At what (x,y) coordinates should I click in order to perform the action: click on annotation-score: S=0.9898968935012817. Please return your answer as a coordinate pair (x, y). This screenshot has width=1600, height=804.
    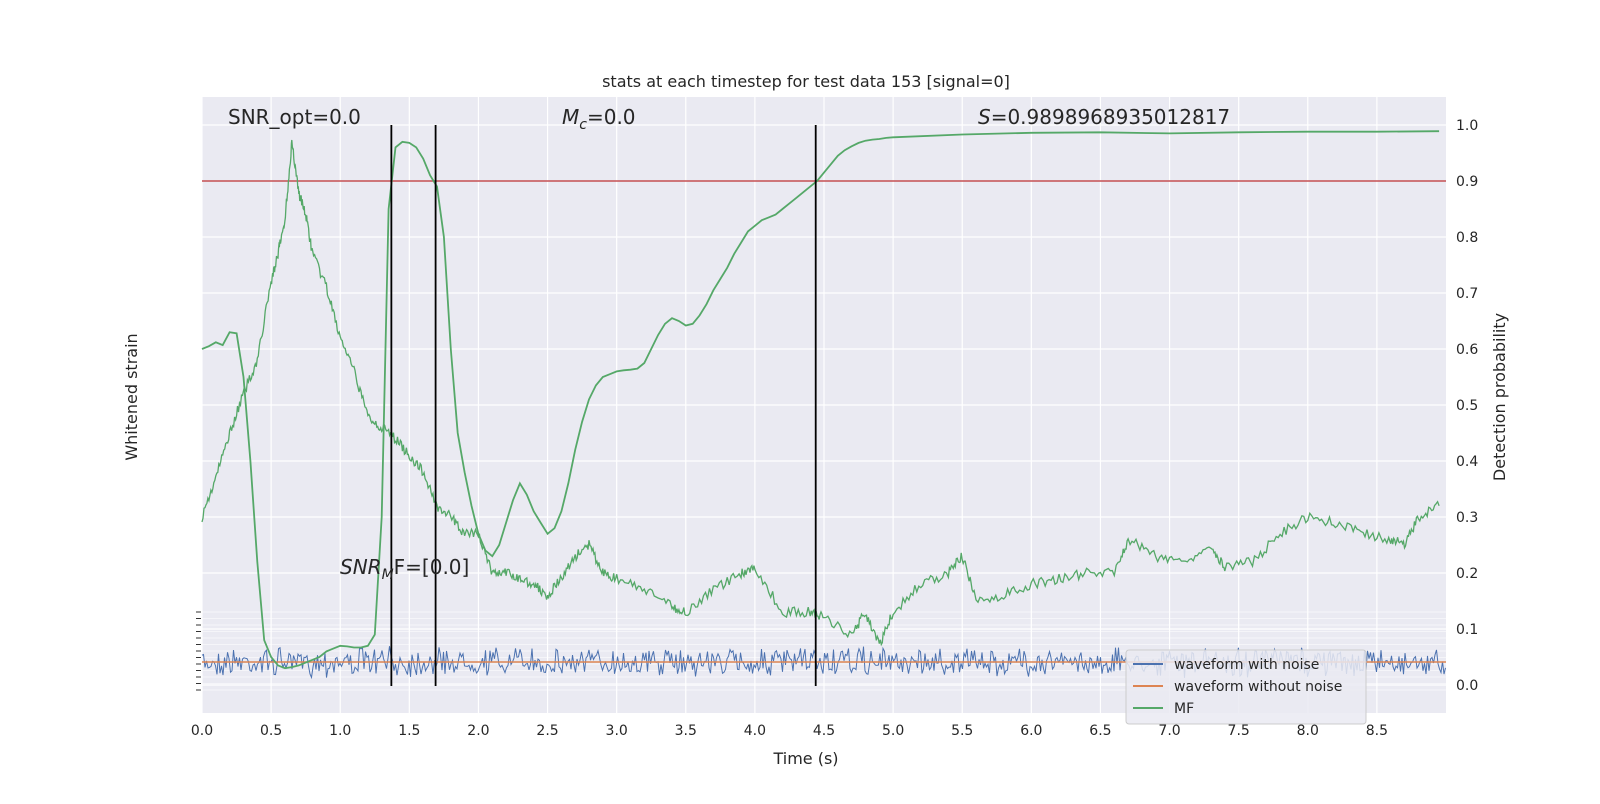
    Looking at the image, I should click on (1104, 117).